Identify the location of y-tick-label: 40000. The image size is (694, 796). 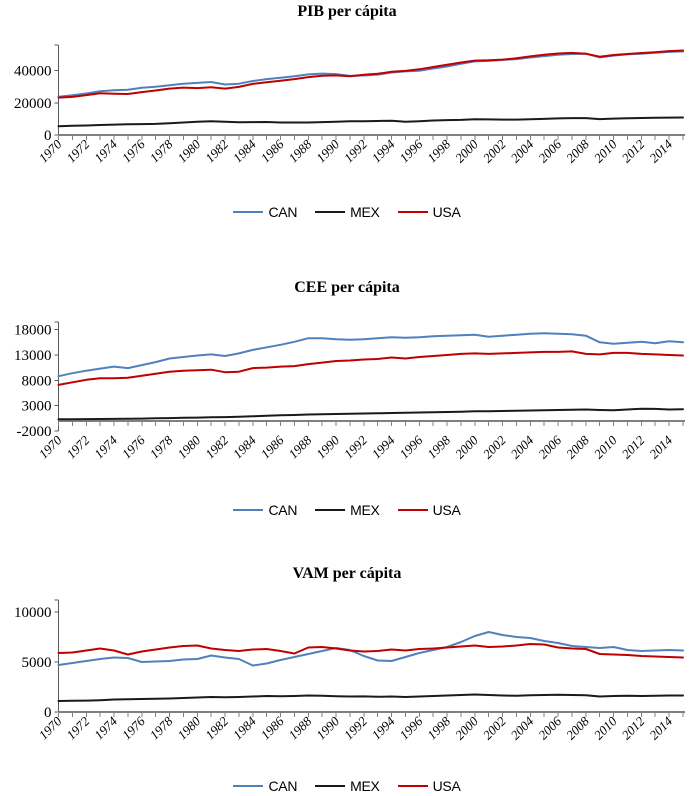
(33, 72).